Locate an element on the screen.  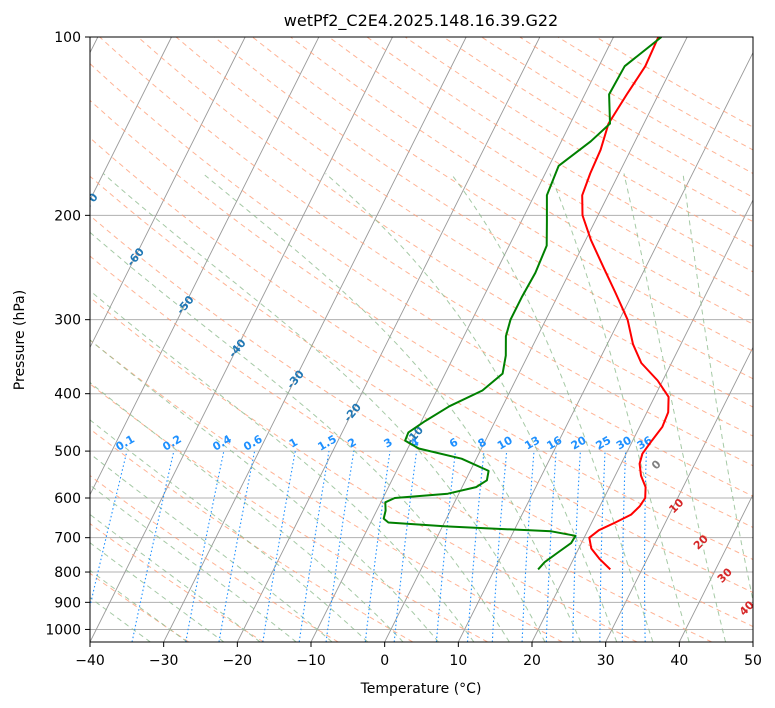
y-tick-label: 400 is located at coordinates (67, 395).